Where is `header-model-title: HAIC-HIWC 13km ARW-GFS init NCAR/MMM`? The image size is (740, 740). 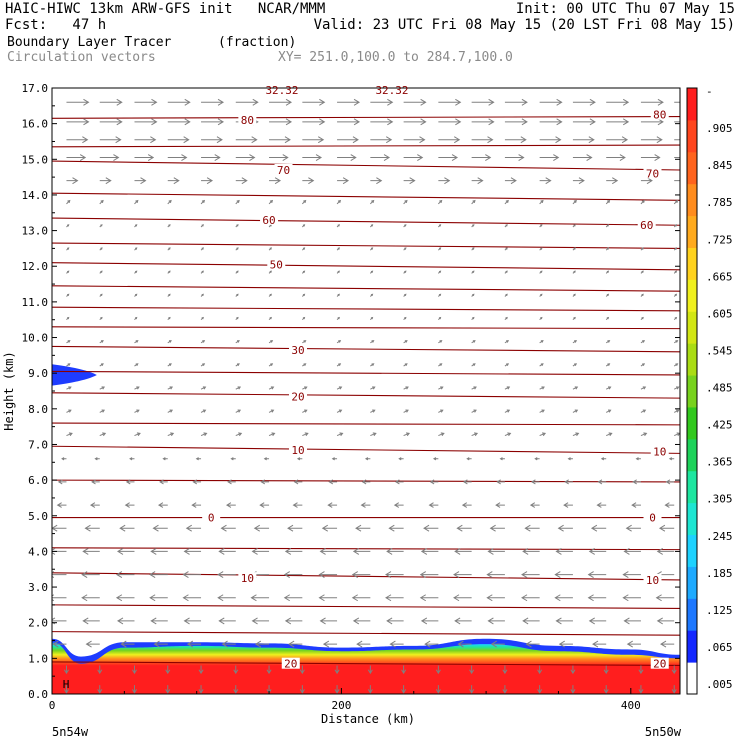 header-model-title: HAIC-HIWC 13km ARW-GFS init NCAR/MMM is located at coordinates (165, 9).